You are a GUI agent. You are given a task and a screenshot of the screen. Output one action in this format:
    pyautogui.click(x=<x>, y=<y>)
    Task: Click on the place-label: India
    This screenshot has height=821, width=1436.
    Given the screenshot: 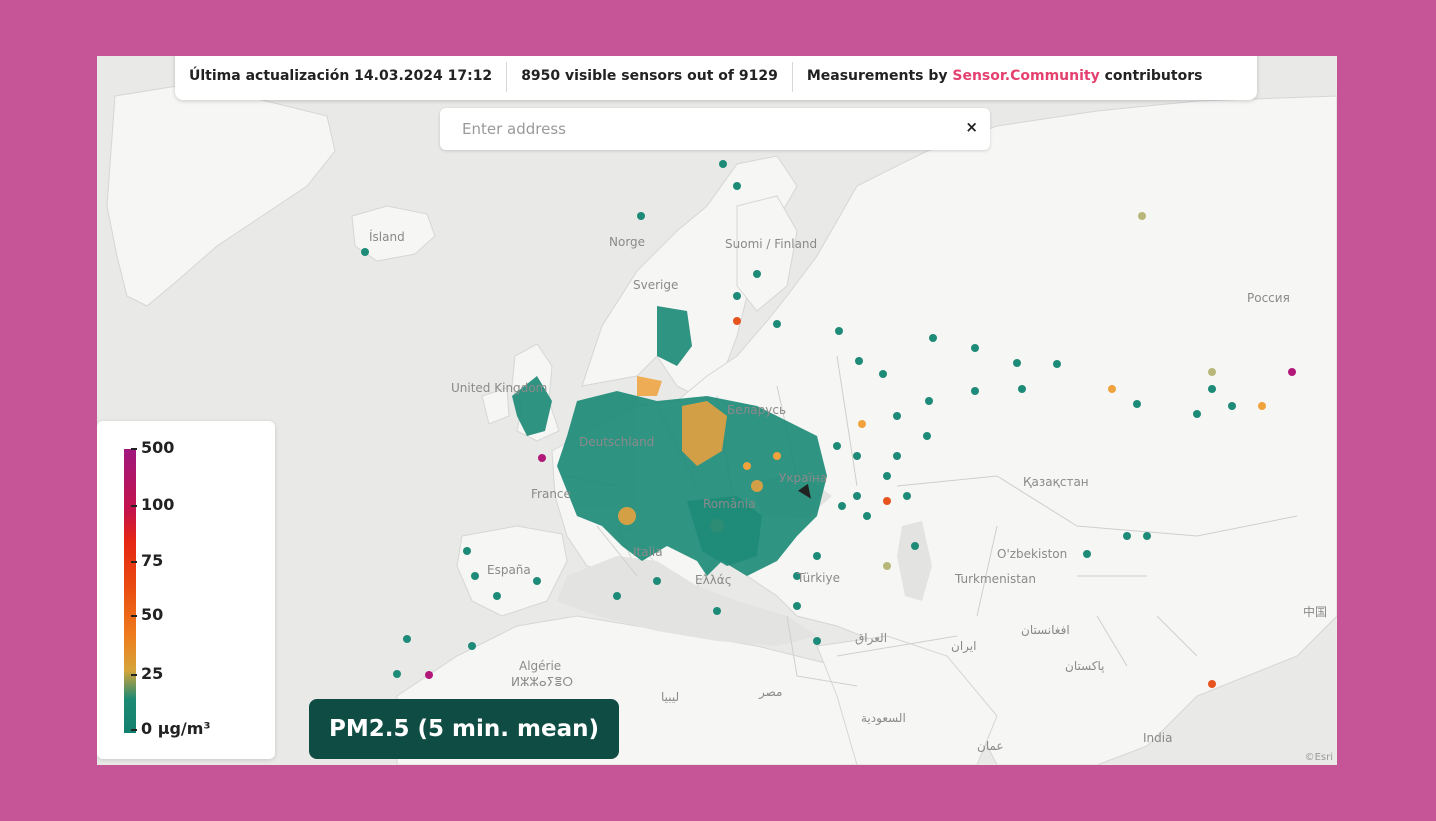 What is the action you would take?
    pyautogui.click(x=1157, y=738)
    